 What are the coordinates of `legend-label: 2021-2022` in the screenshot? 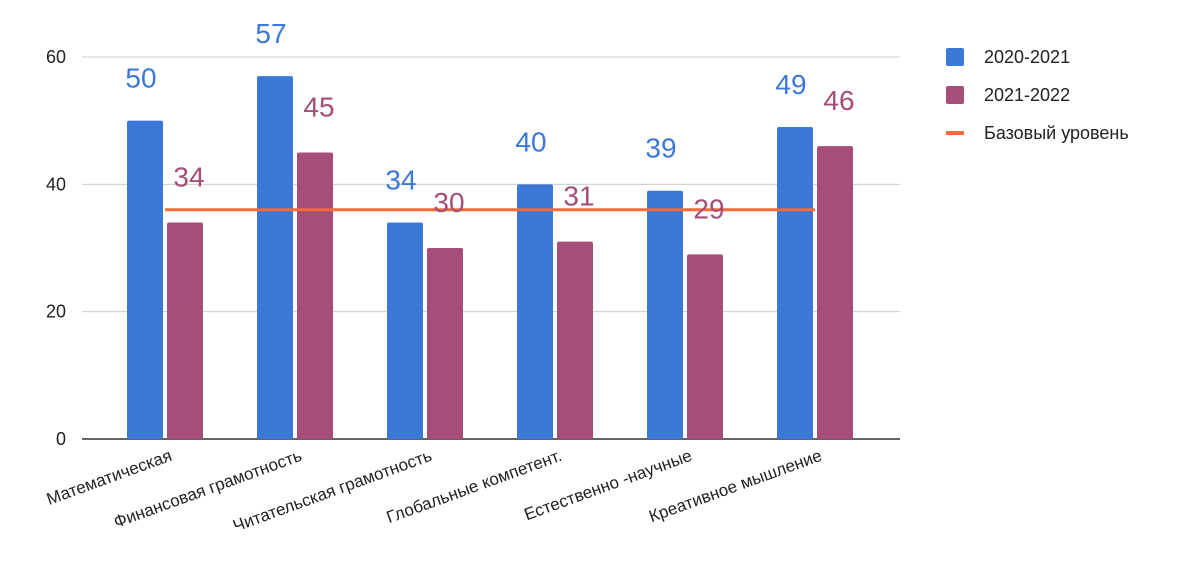 It's located at (1027, 95).